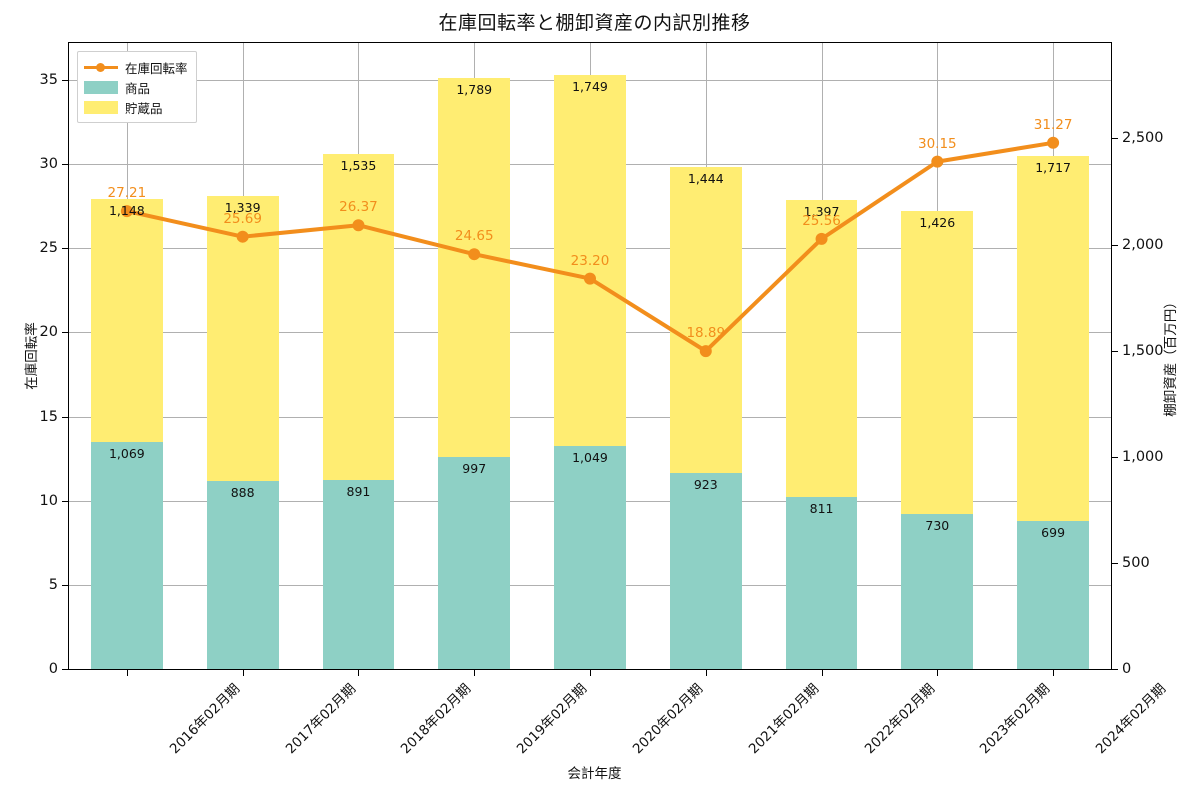 This screenshot has width=1189, height=789. Describe the element at coordinates (358, 491) in the screenshot. I see `bar-value-label-merchandise: 891` at that location.